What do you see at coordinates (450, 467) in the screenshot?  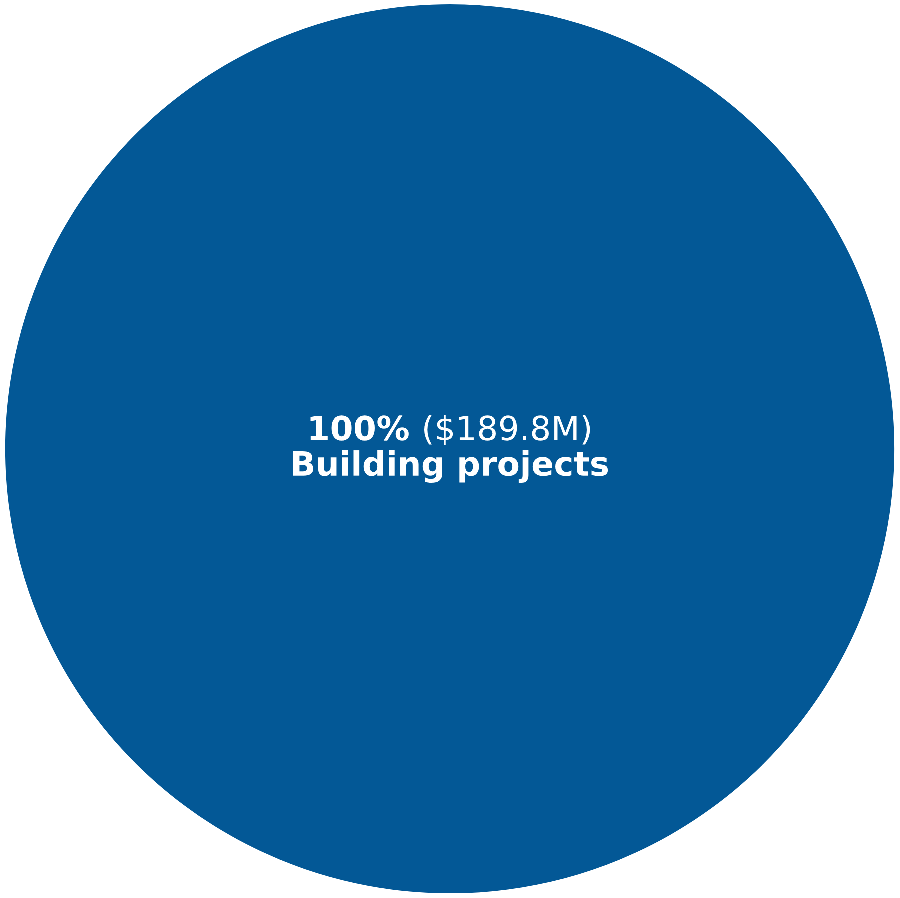 I see `slice-label: Building projects` at bounding box center [450, 467].